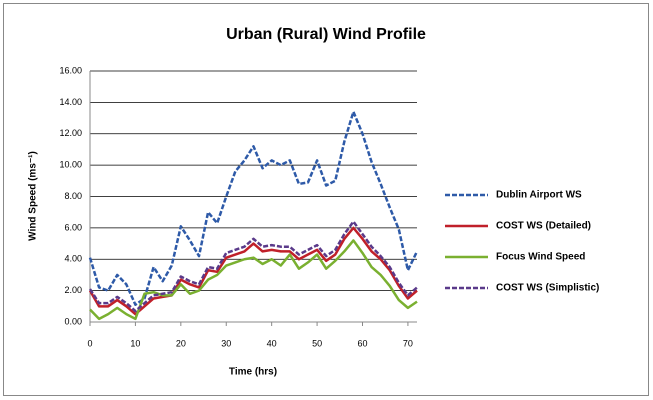 The height and width of the screenshot is (400, 653). Describe the element at coordinates (181, 343) in the screenshot. I see `x-tick-label: 20` at that location.